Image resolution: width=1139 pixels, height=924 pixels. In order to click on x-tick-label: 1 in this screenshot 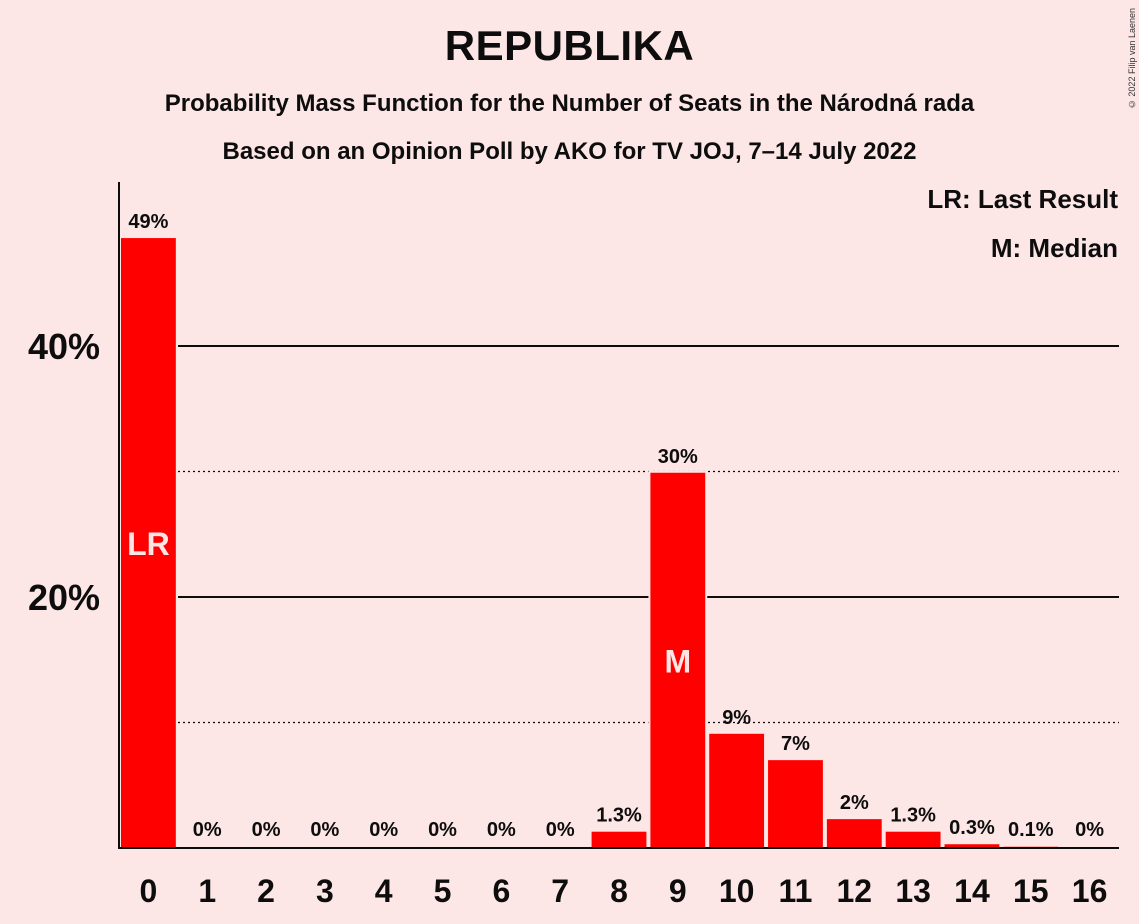, I will do `click(207, 891)`.